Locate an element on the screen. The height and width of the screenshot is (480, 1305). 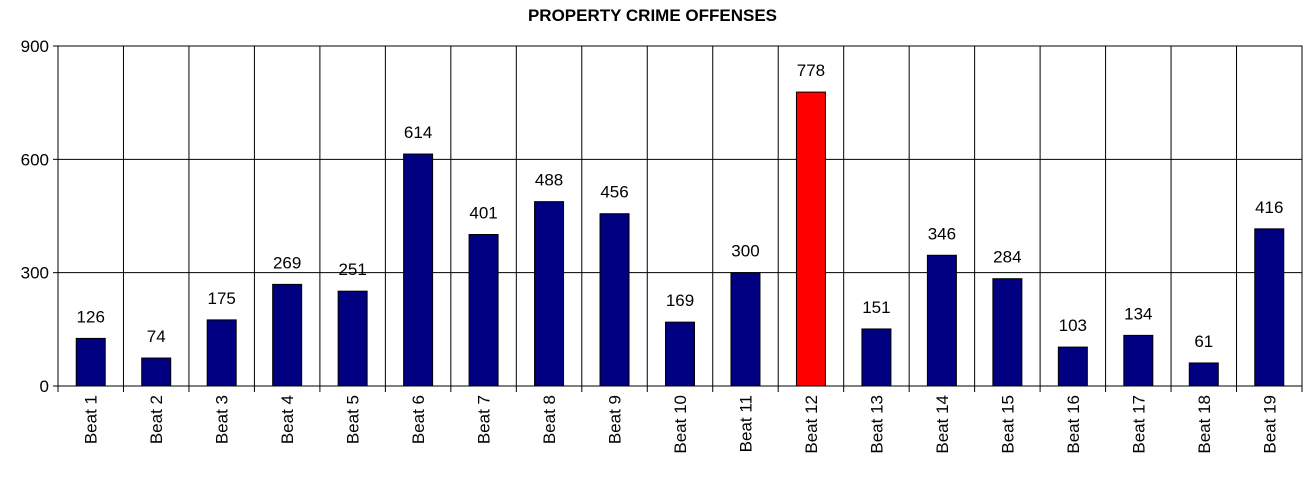
data-label: 151 is located at coordinates (876, 307).